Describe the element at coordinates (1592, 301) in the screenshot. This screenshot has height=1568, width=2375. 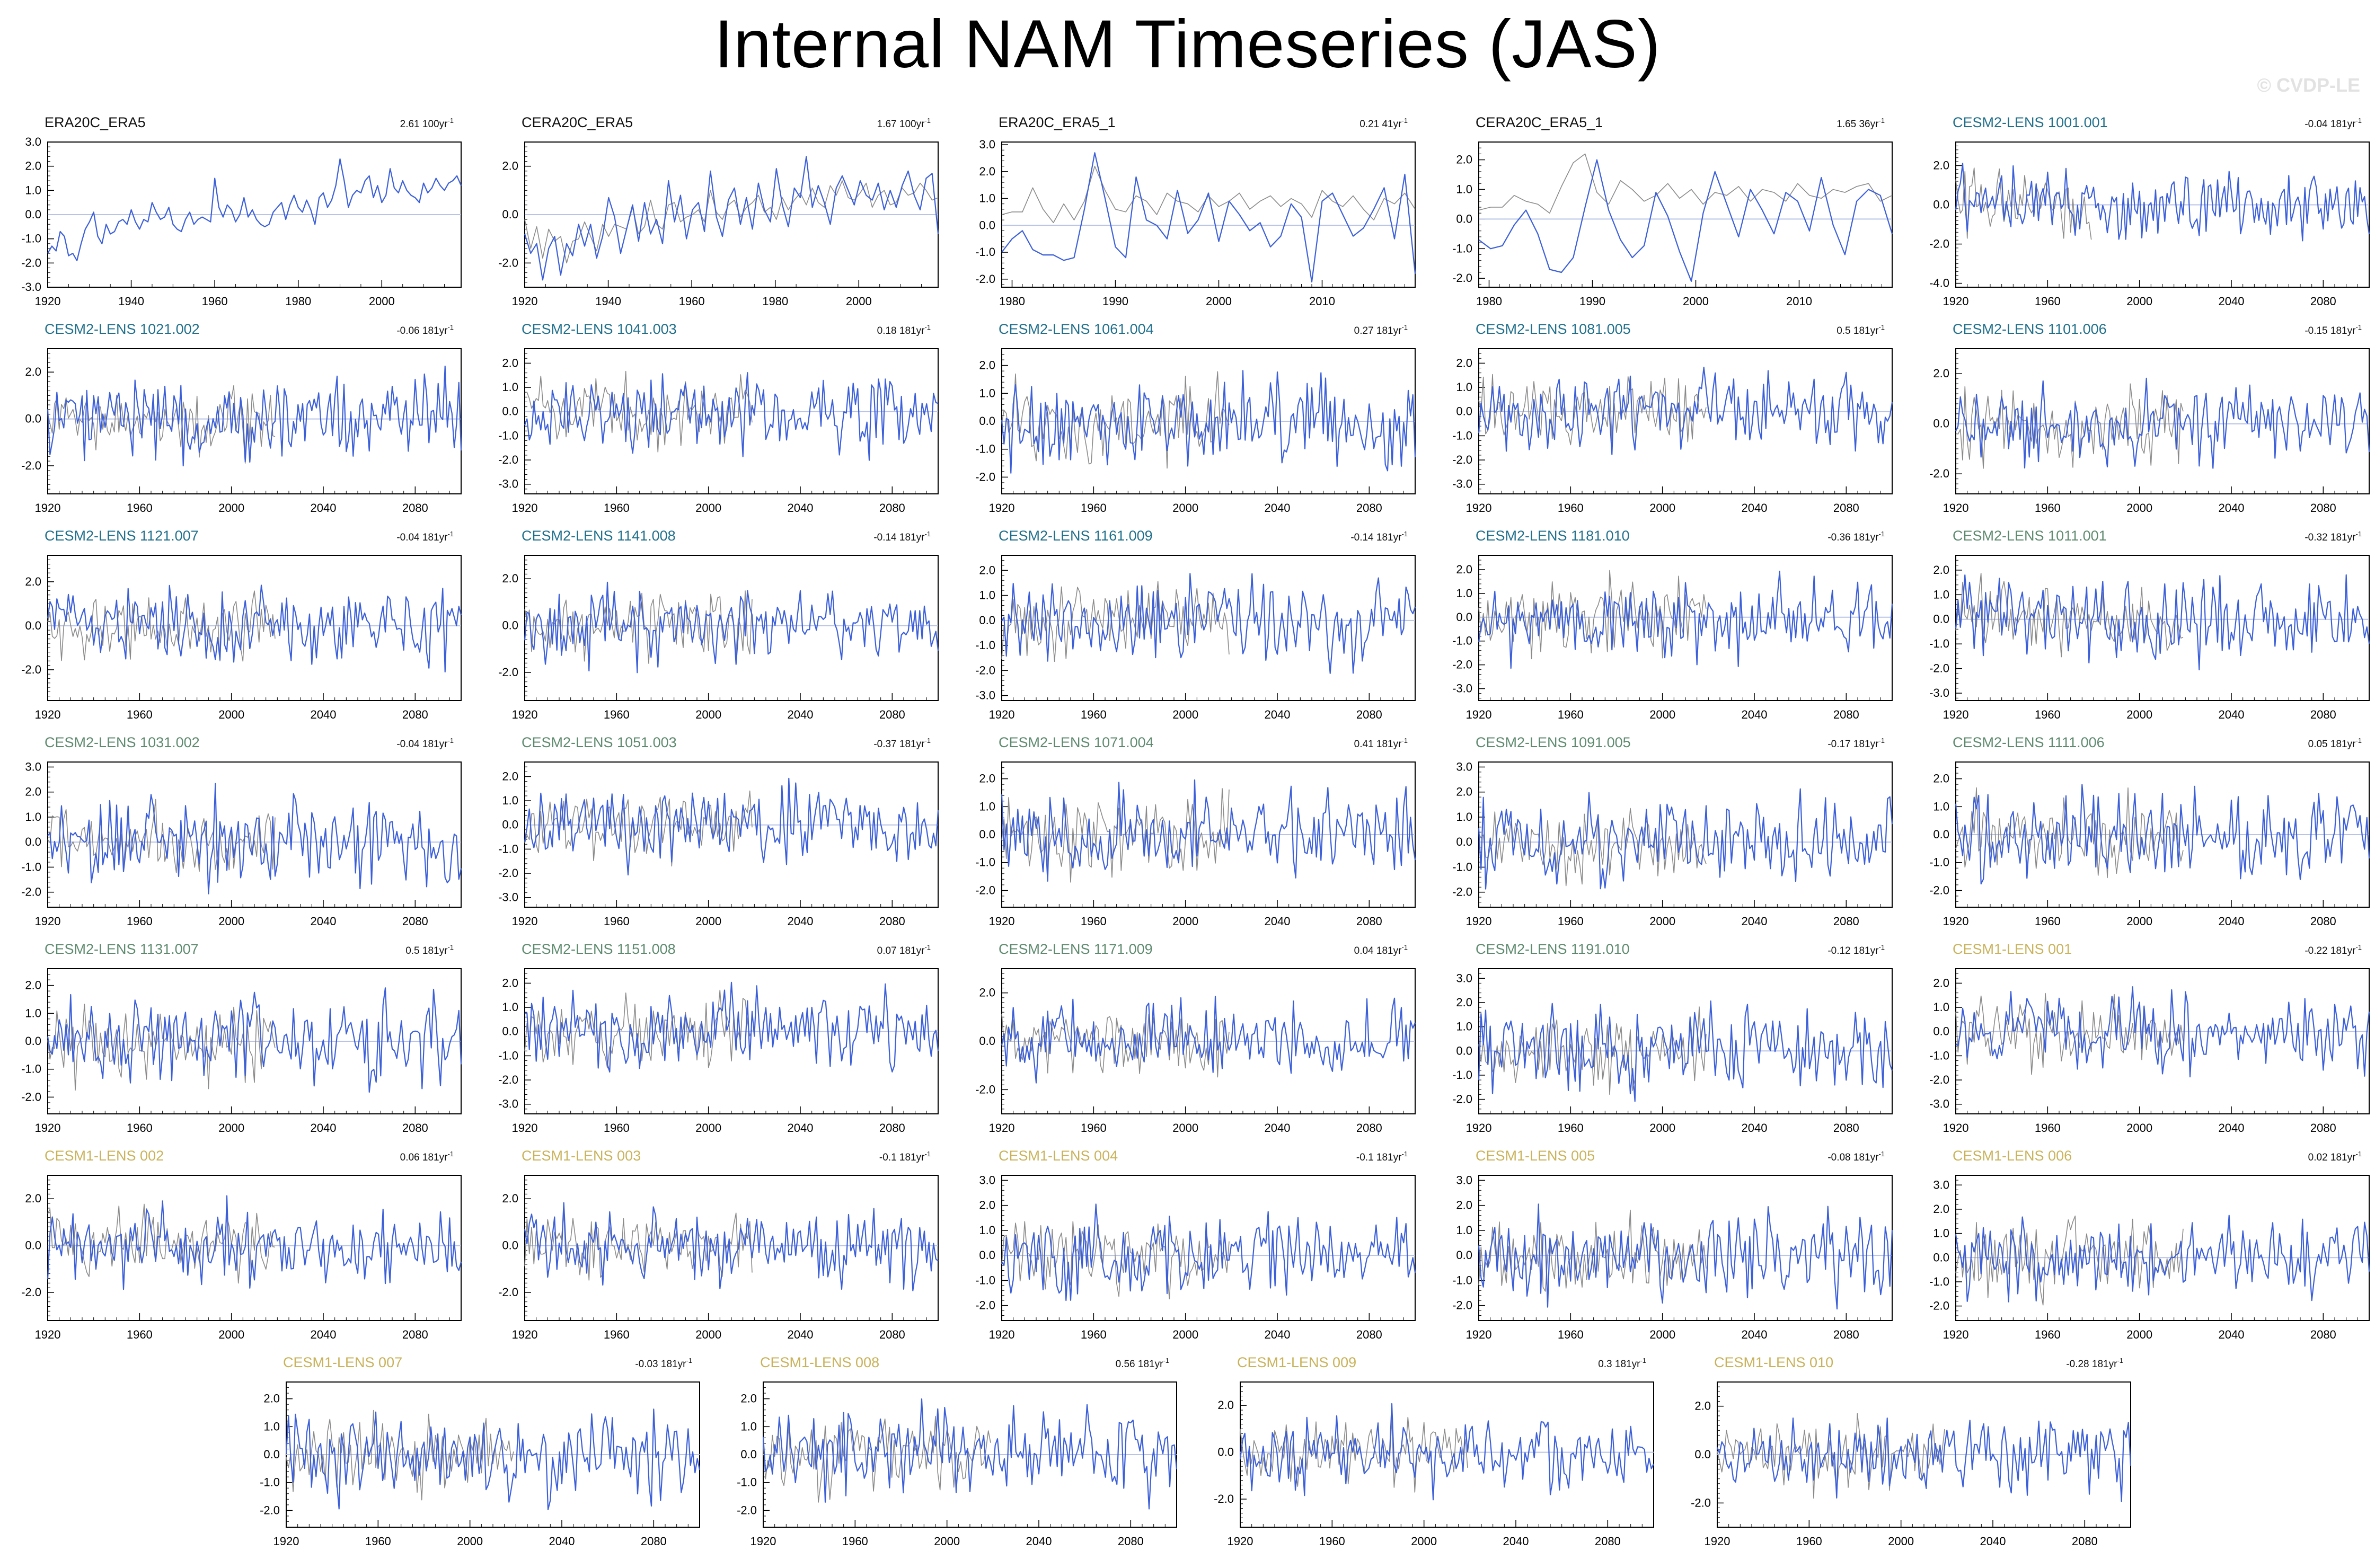
I see `x-tick-label: 1990` at that location.